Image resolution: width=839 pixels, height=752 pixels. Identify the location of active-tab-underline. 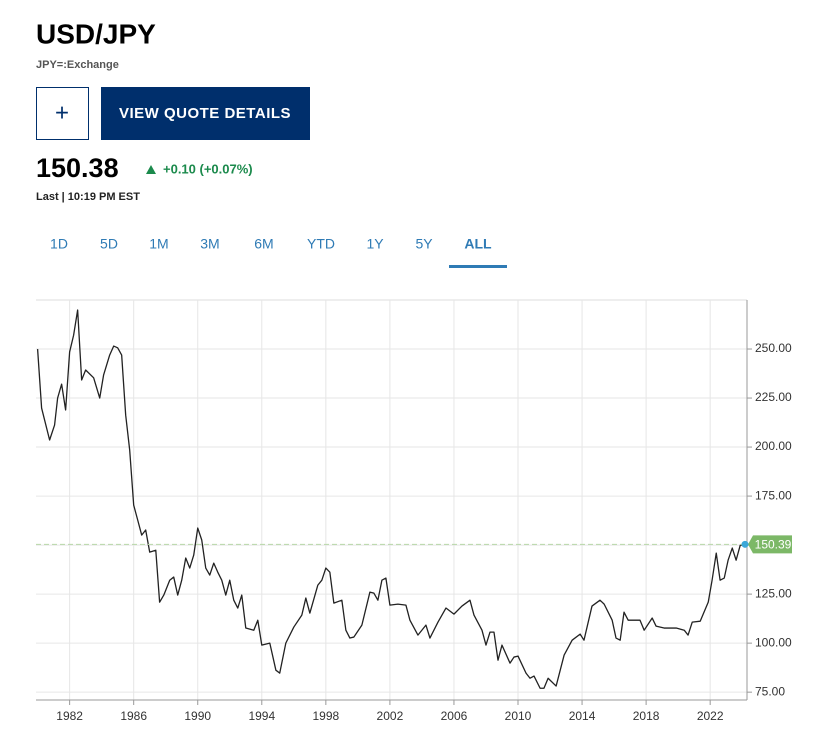
(478, 266).